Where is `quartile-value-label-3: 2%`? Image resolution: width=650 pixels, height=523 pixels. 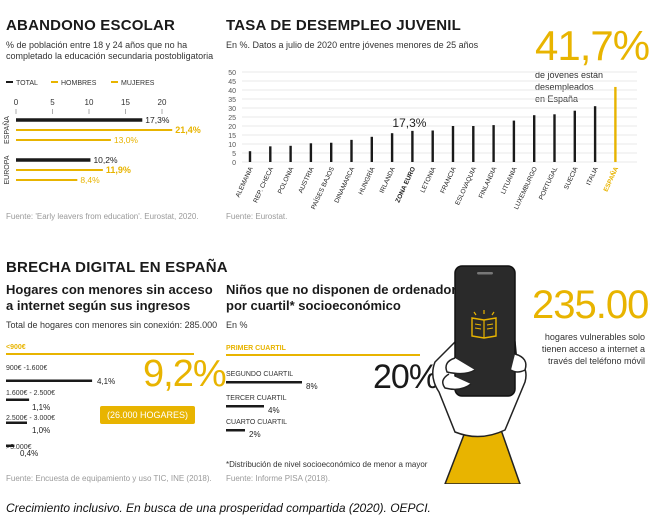 quartile-value-label-3: 2% is located at coordinates (255, 434).